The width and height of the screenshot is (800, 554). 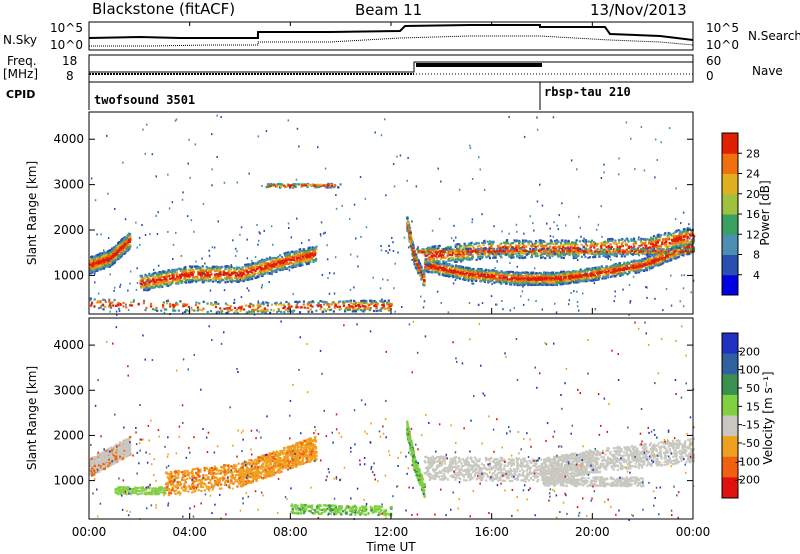 What do you see at coordinates (391, 41) in the screenshot?
I see `noise-search-line` at bounding box center [391, 41].